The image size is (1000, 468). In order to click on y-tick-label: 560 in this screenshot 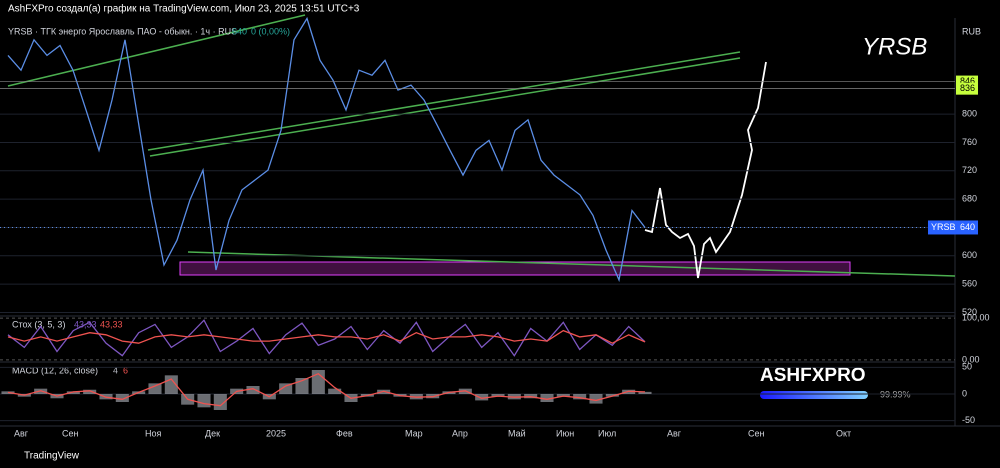, I will do `click(969, 284)`.